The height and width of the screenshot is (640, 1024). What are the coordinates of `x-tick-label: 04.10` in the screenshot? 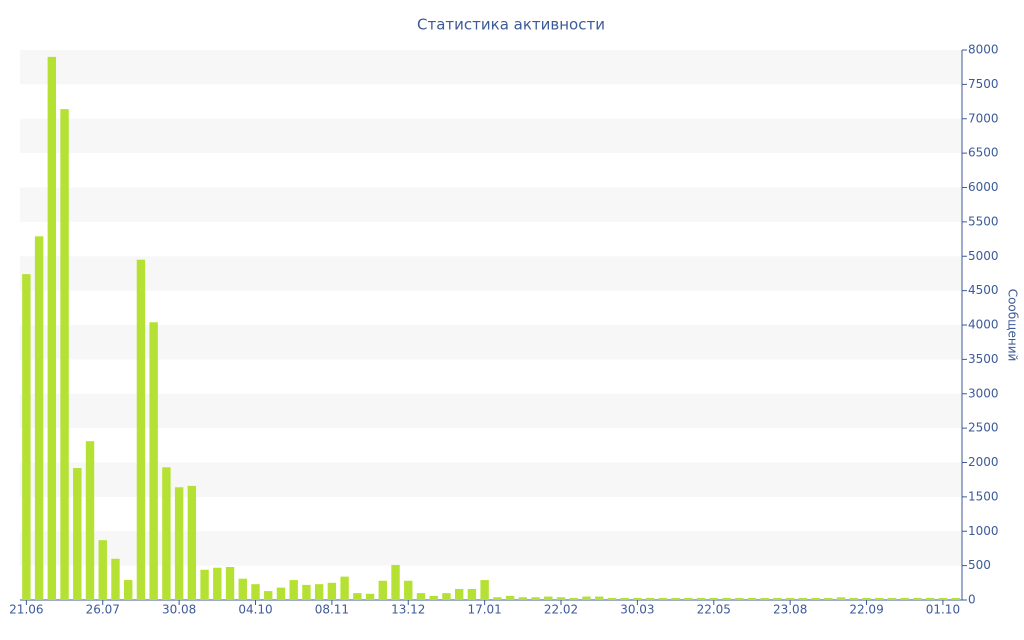 It's located at (255, 610).